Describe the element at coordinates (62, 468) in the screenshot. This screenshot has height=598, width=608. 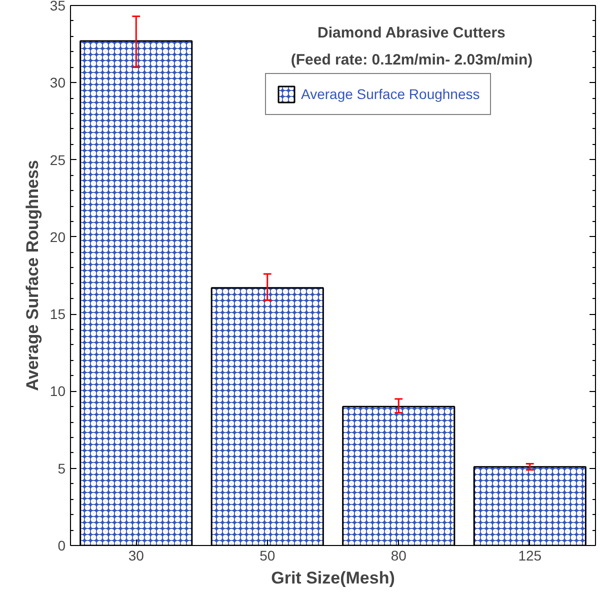
I see `y-tick-label: 5` at that location.